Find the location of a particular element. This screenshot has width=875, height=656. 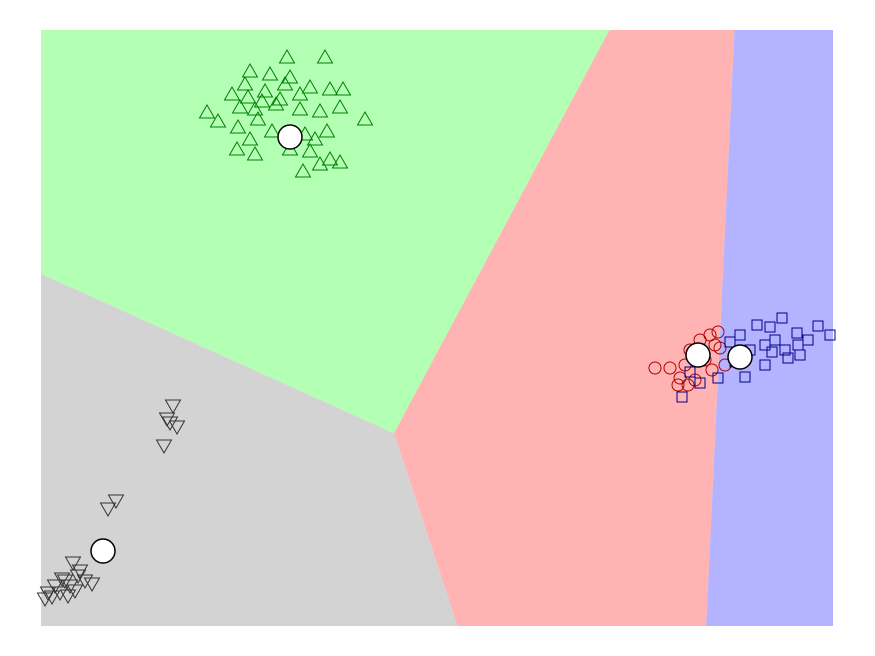

region is located at coordinates (769, 328).